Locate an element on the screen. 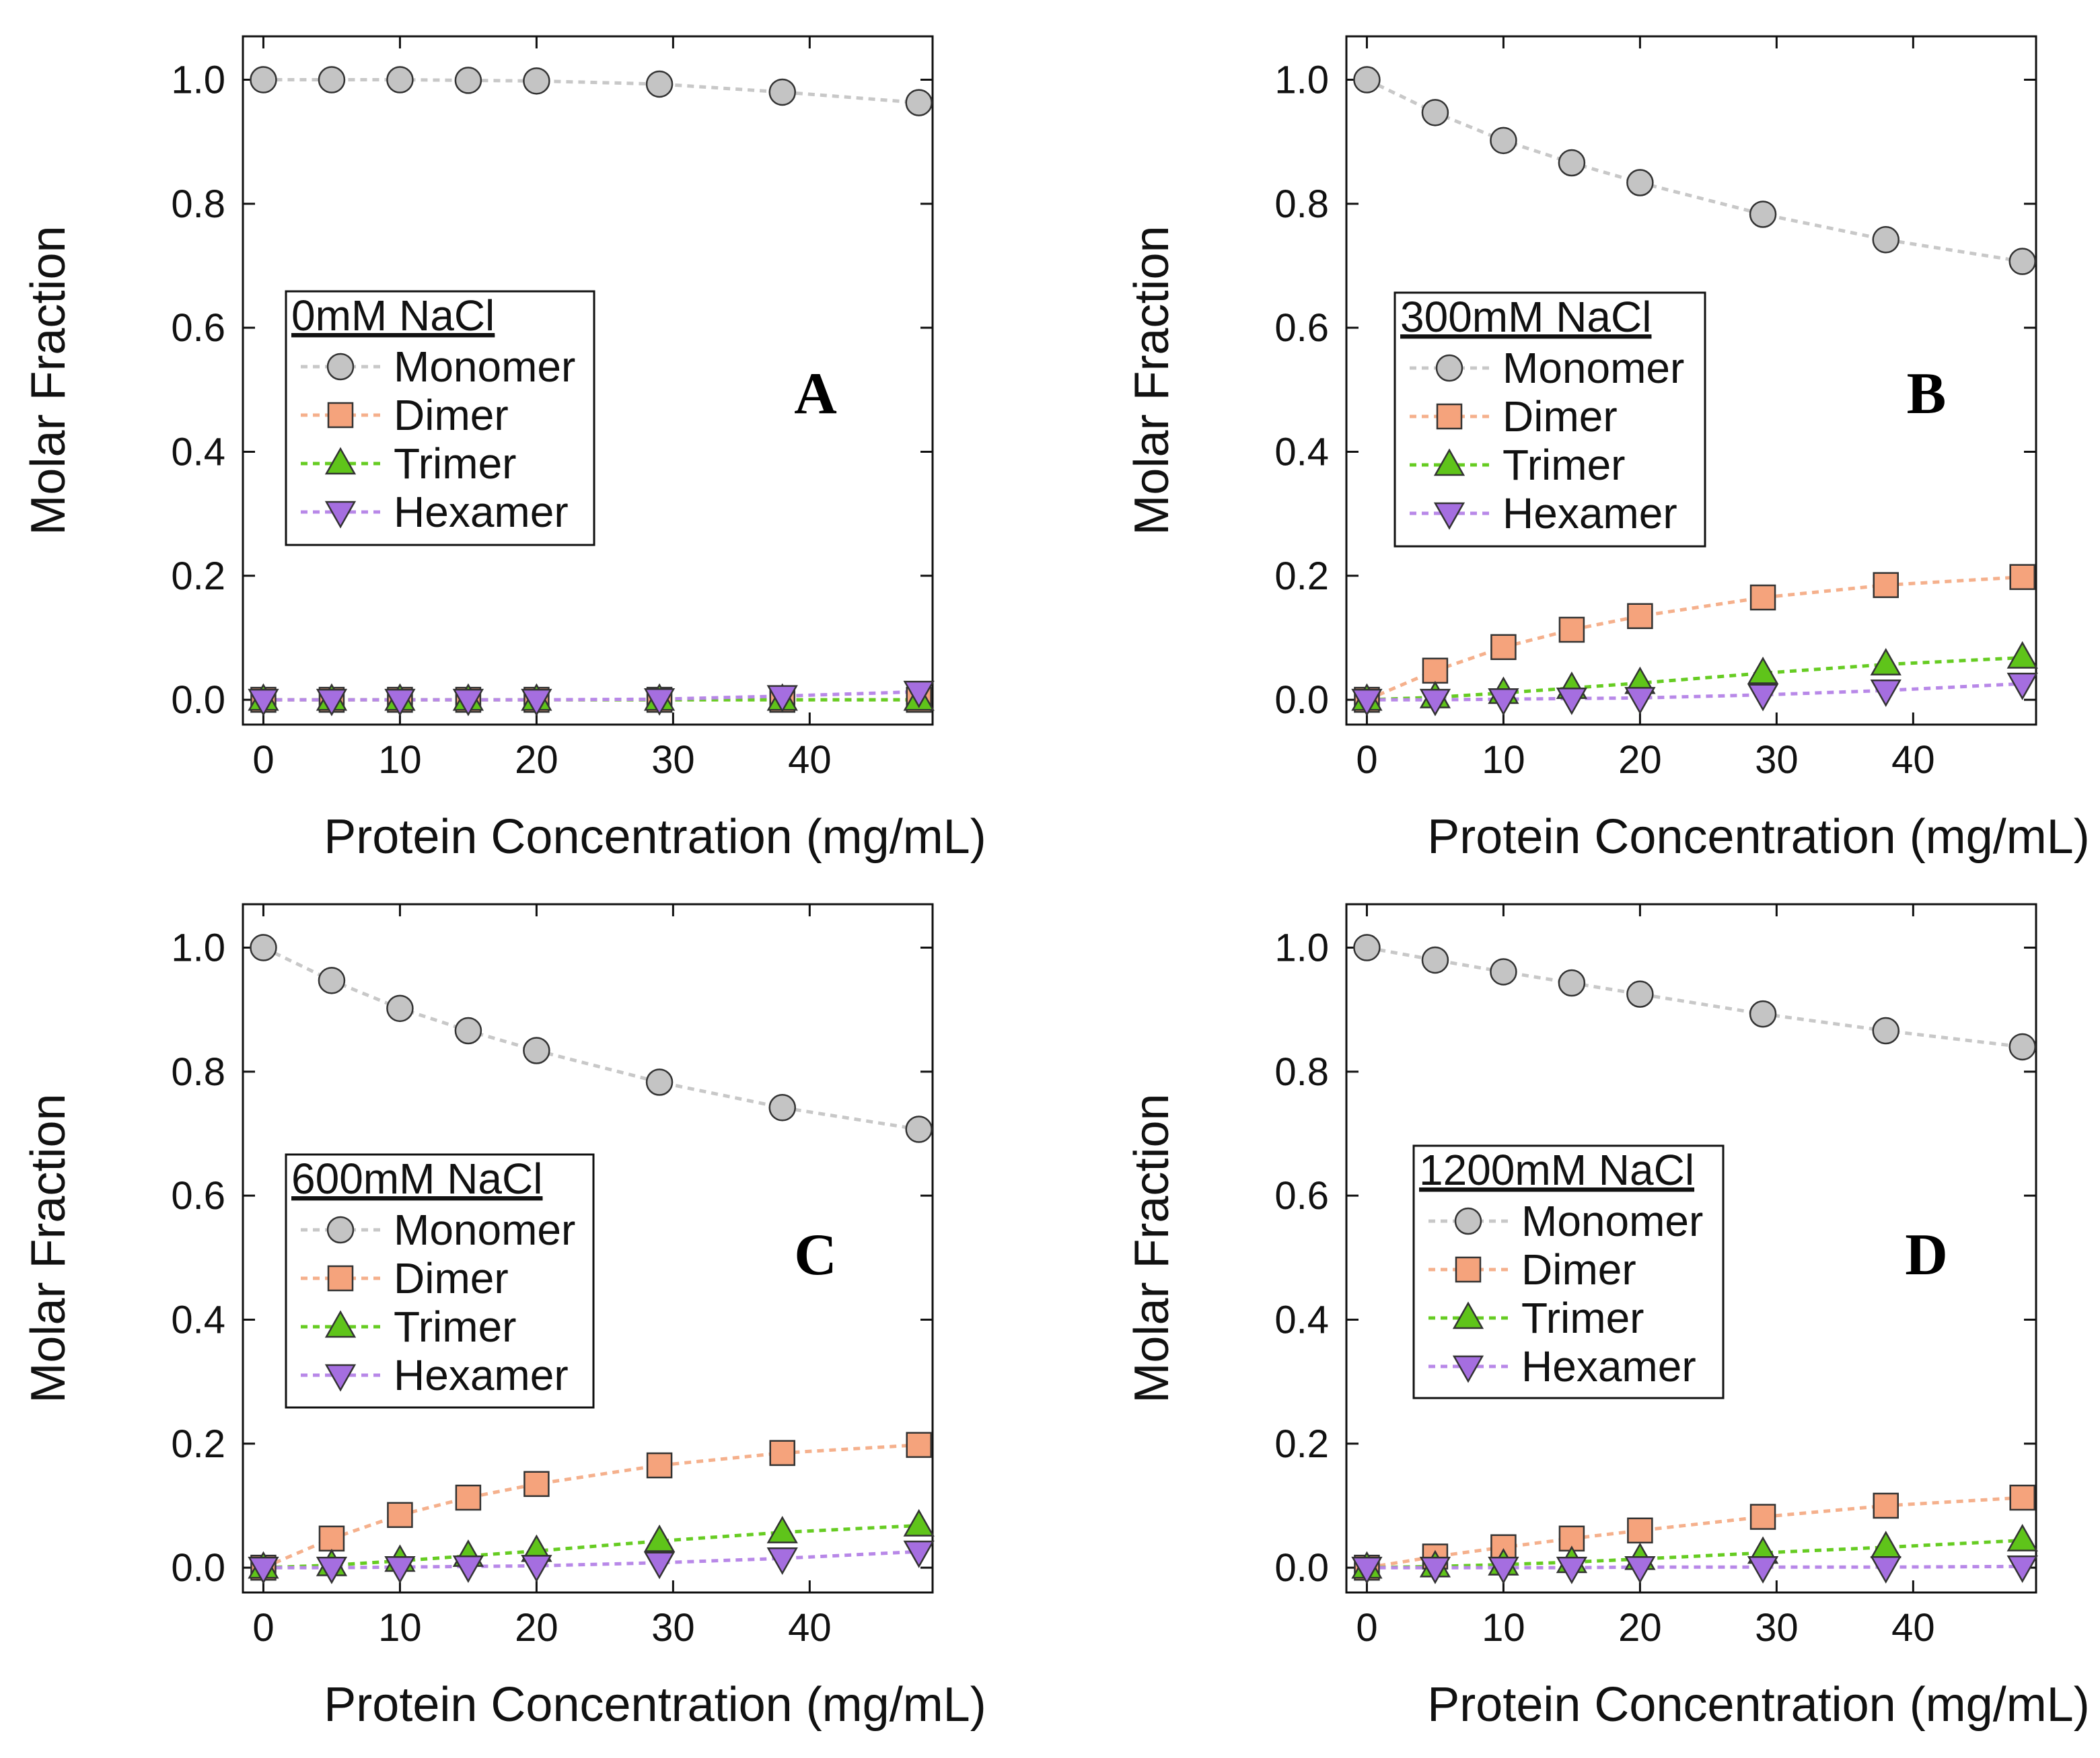  legend-title: 1200mM NaCl is located at coordinates (1557, 1170).